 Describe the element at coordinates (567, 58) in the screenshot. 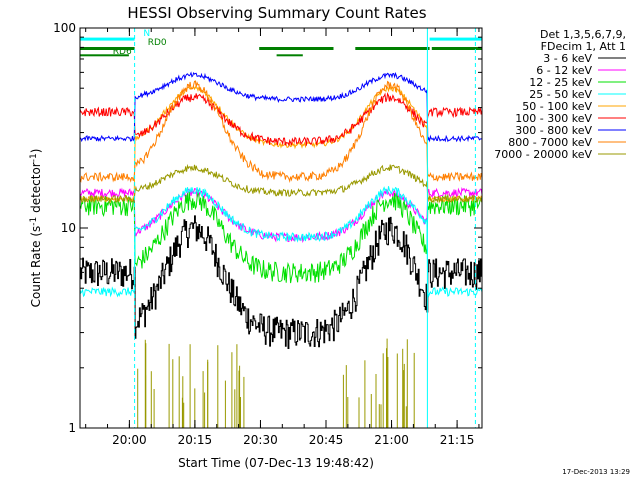

I see `legend-label-0: 3 - 6 keV` at that location.